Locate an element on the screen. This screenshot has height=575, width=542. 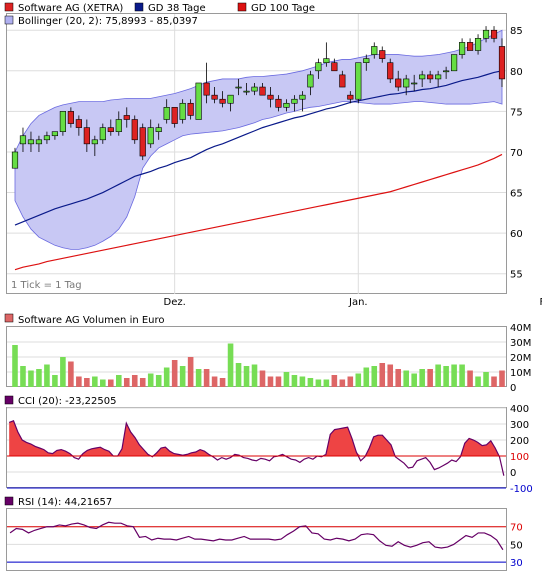
cci-ytick-label: 0 is located at coordinates (513, 473).